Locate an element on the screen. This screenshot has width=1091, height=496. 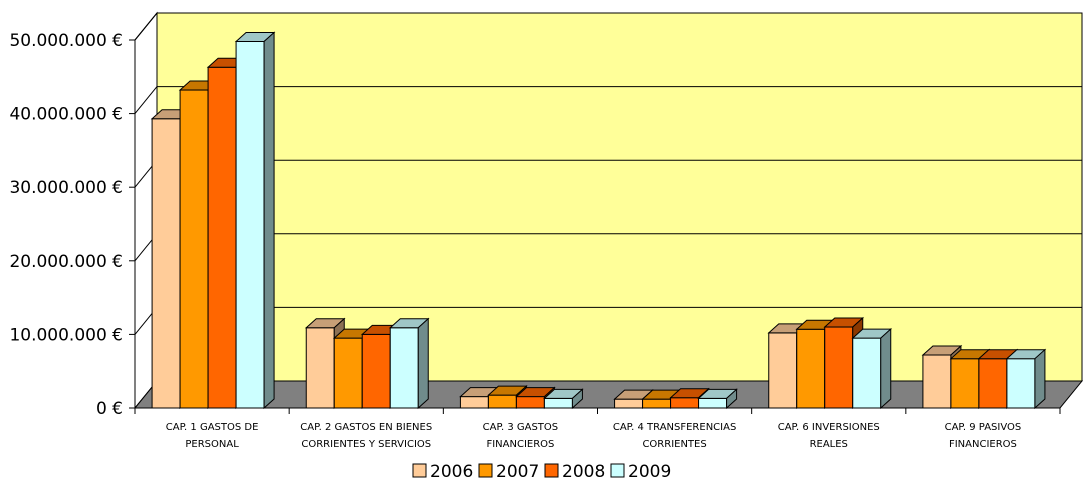
y-tick-label: 0 € is located at coordinates (109, 409).